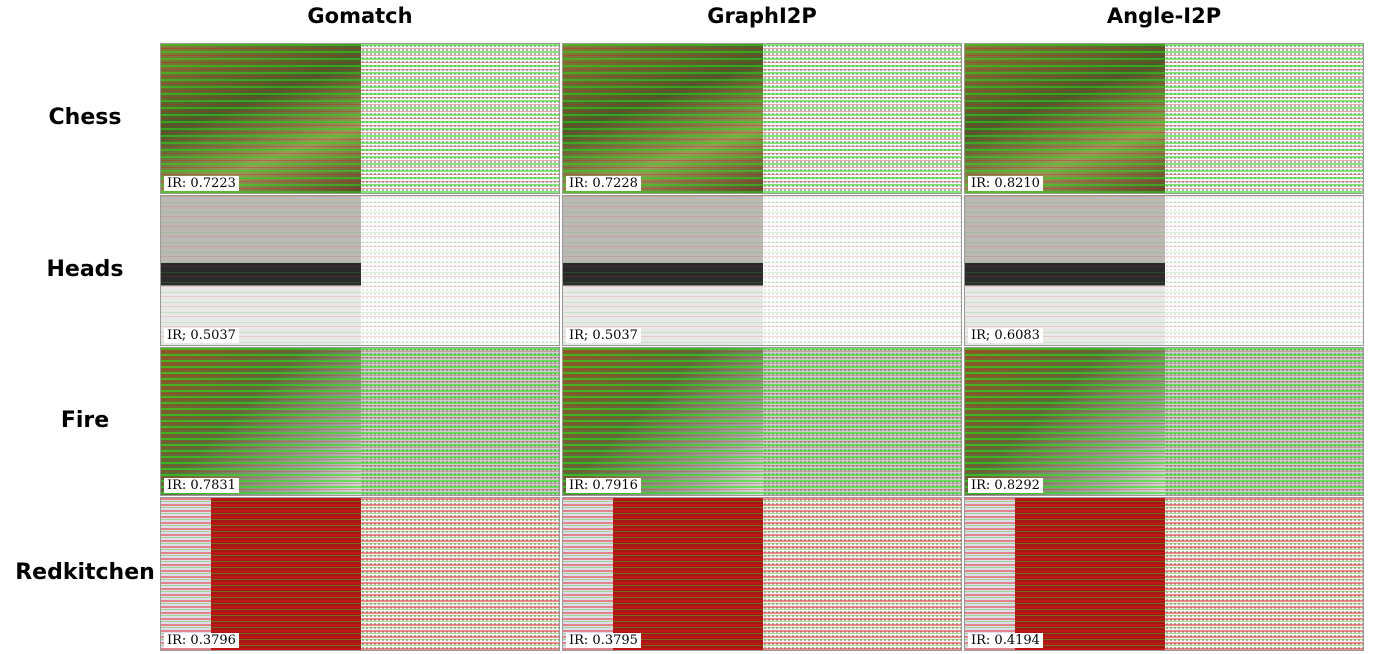 This screenshot has width=1383, height=654. I want to click on inlier-ratio: IR: 0.7831, so click(201, 485).